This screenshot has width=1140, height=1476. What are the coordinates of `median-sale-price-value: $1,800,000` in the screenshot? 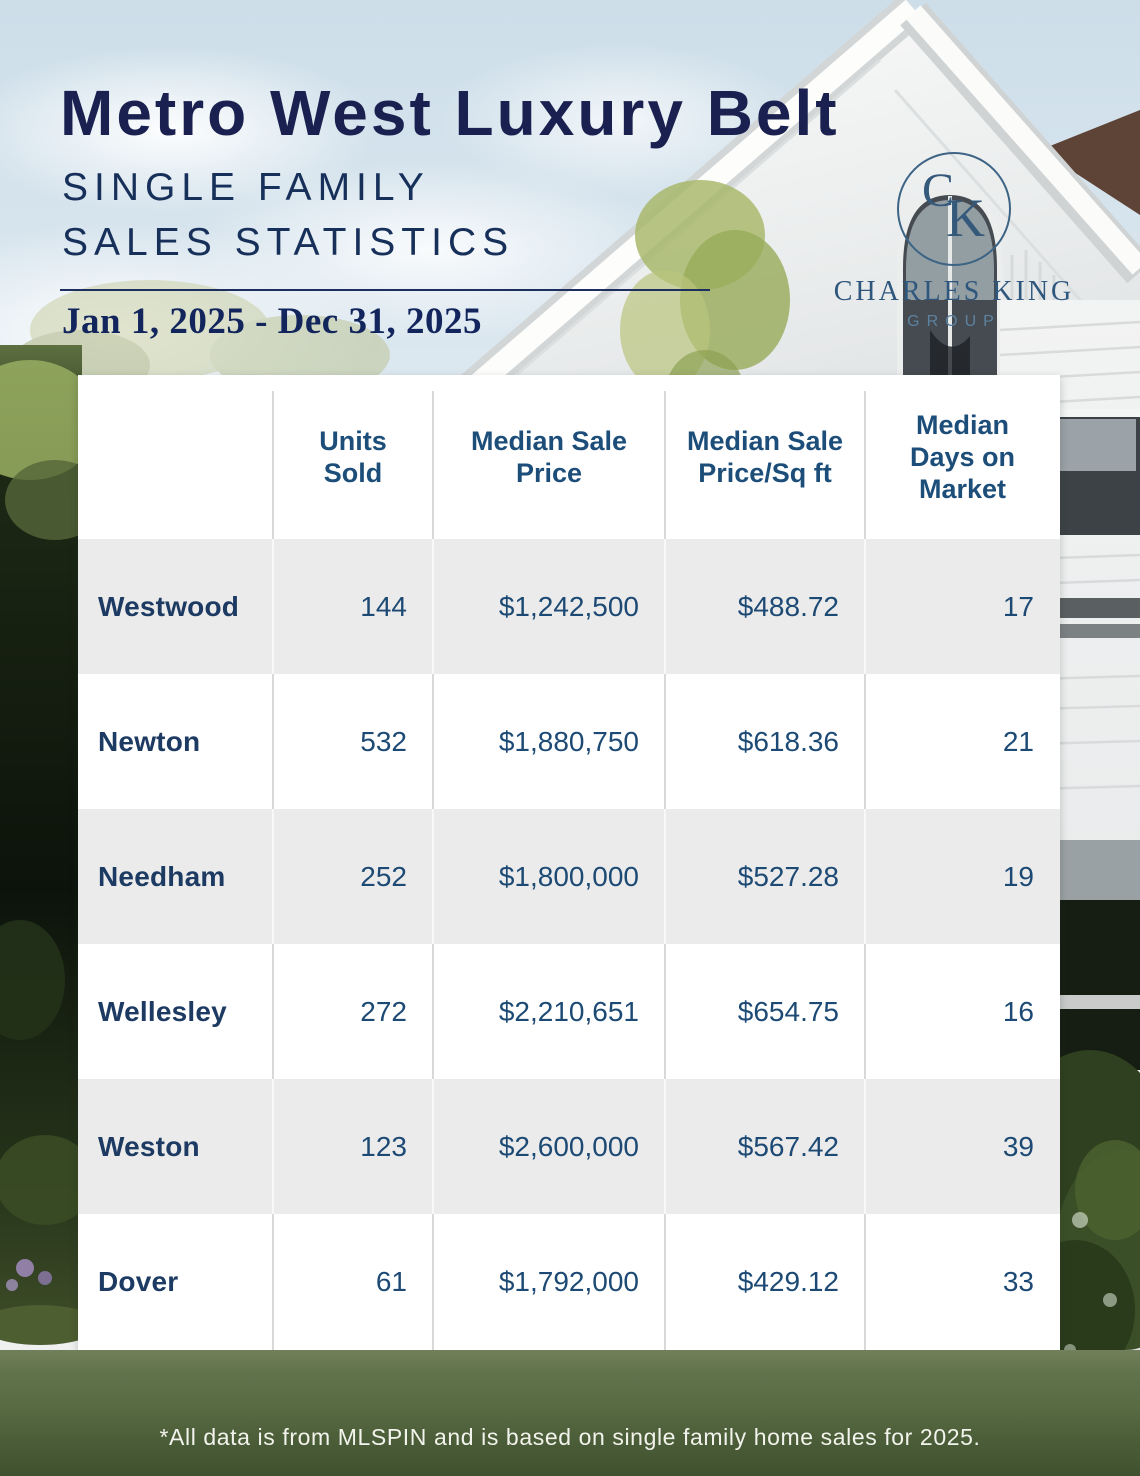 It's located at (568, 876).